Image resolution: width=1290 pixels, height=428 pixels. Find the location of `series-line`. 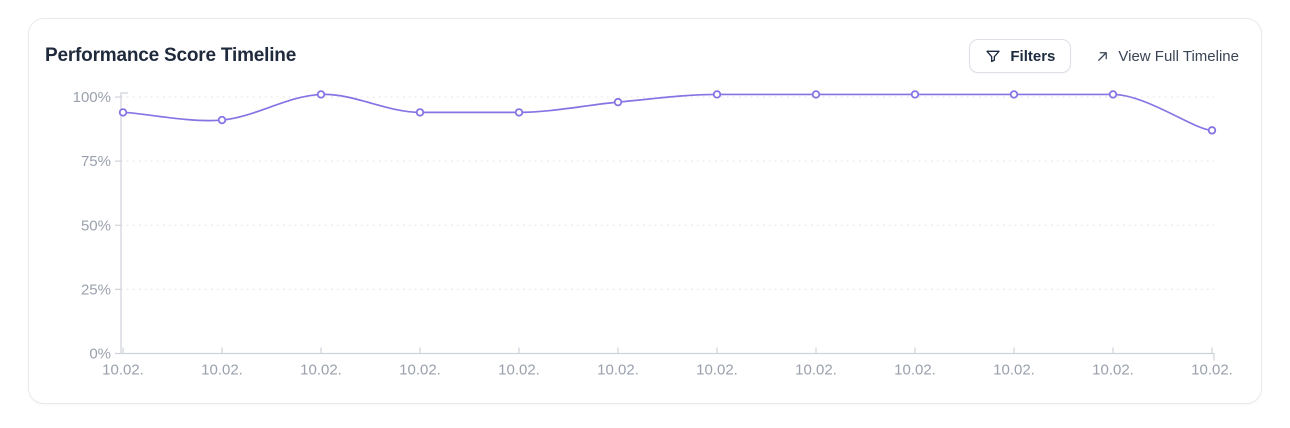

series-line is located at coordinates (667, 112).